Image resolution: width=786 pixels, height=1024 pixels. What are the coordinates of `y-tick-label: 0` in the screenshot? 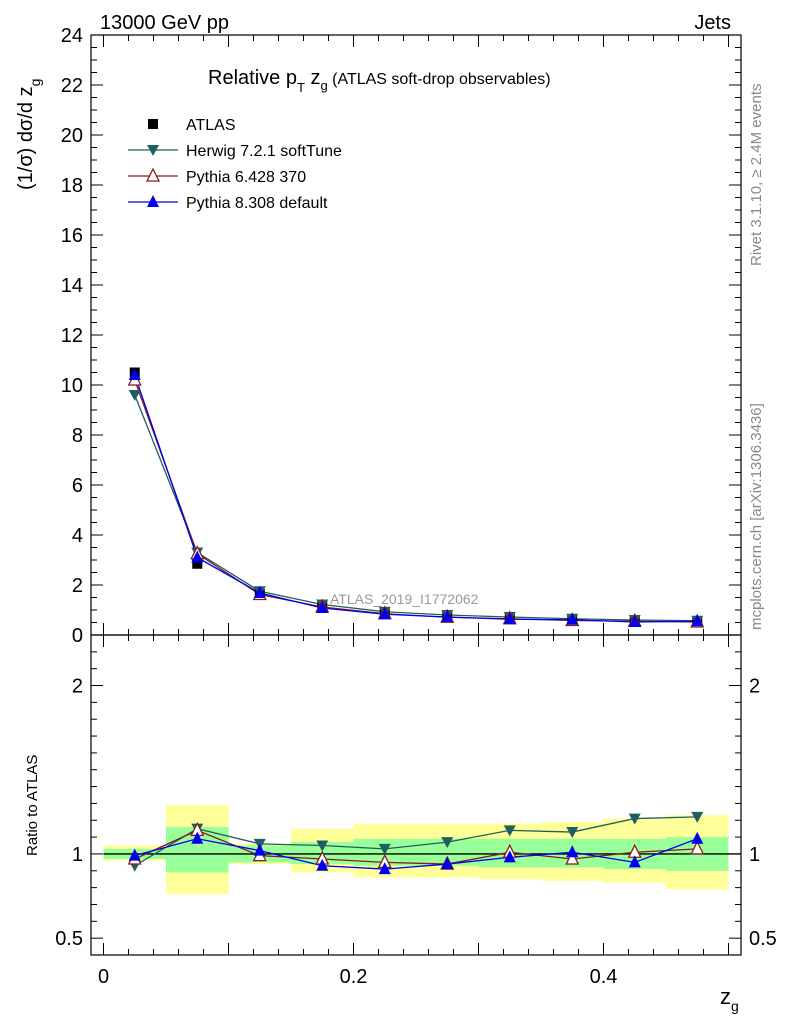 It's located at (77, 636).